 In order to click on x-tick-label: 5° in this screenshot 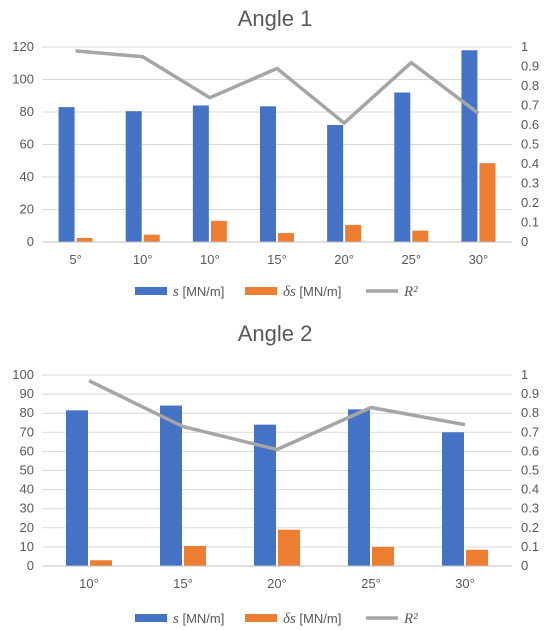, I will do `click(75, 259)`.